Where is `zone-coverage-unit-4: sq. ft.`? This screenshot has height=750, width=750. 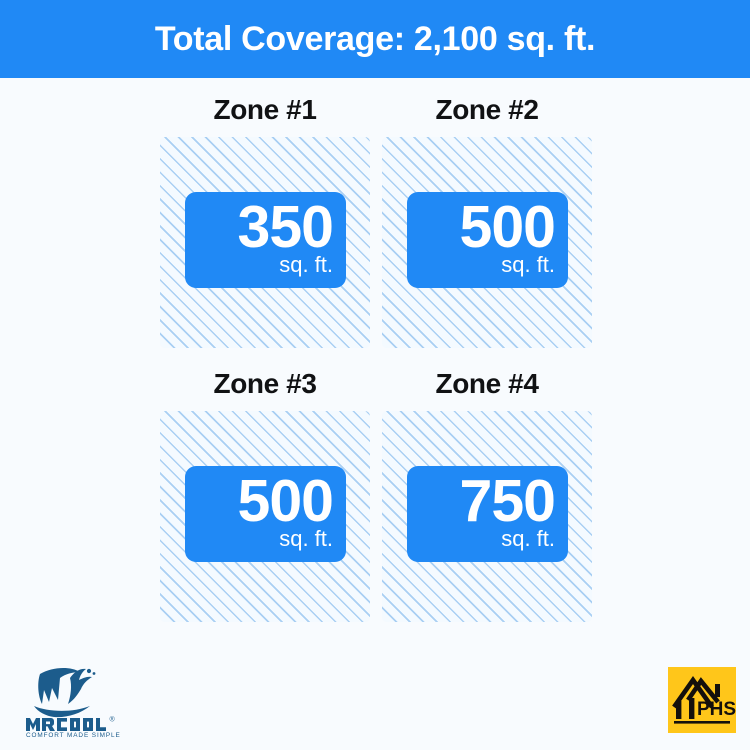 zone-coverage-unit-4: sq. ft. is located at coordinates (528, 538).